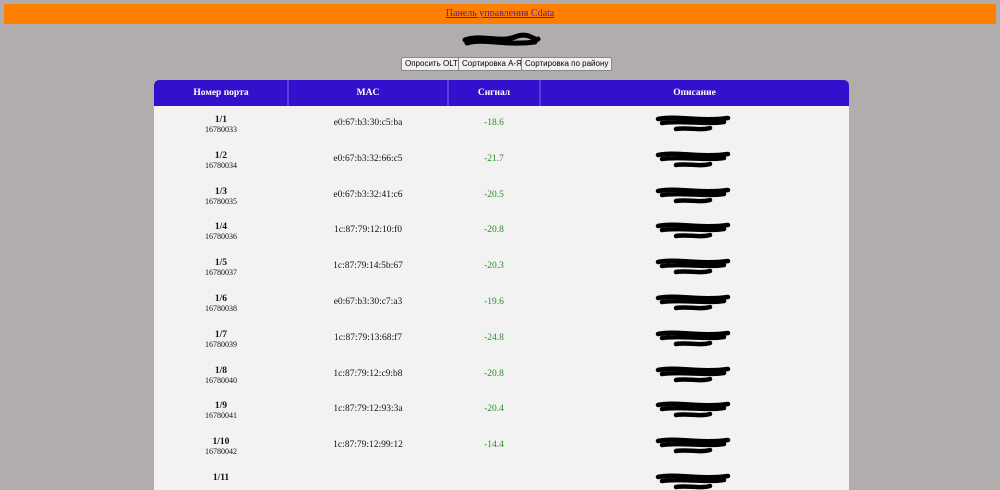 The image size is (1000, 490). Describe the element at coordinates (221, 344) in the screenshot. I see `port-id: 16780039` at that location.